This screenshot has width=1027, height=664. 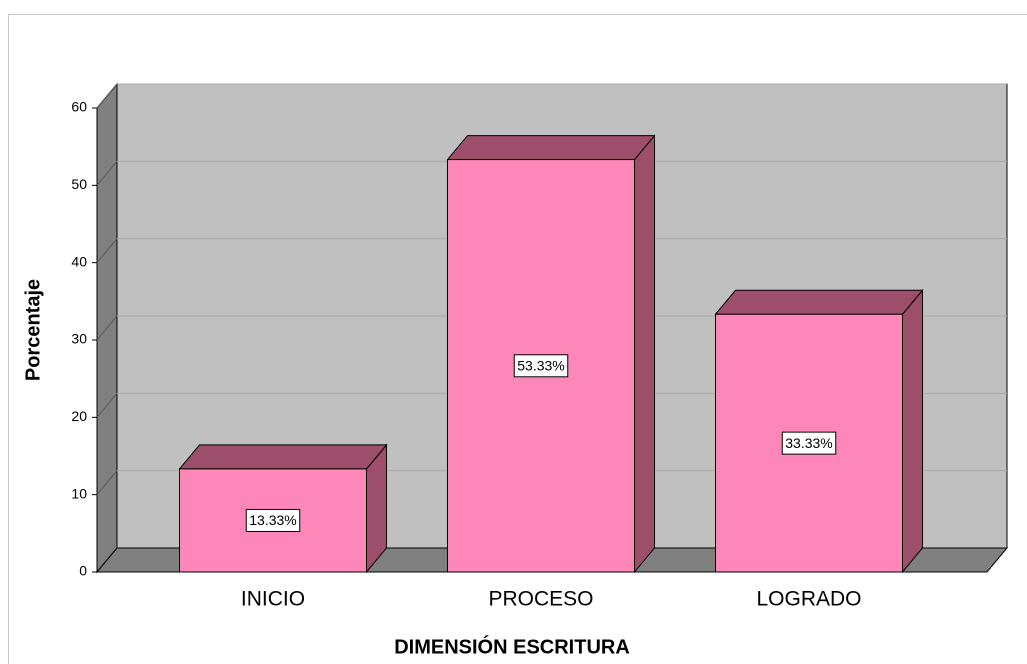 What do you see at coordinates (540, 599) in the screenshot?
I see `x-tick-label: PROCESO` at bounding box center [540, 599].